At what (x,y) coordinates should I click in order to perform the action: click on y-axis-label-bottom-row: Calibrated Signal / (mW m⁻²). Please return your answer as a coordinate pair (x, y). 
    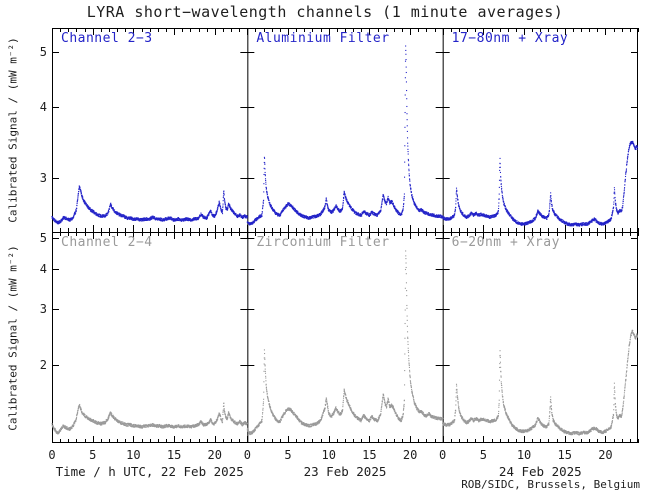
    Looking at the image, I should click on (13, 337).